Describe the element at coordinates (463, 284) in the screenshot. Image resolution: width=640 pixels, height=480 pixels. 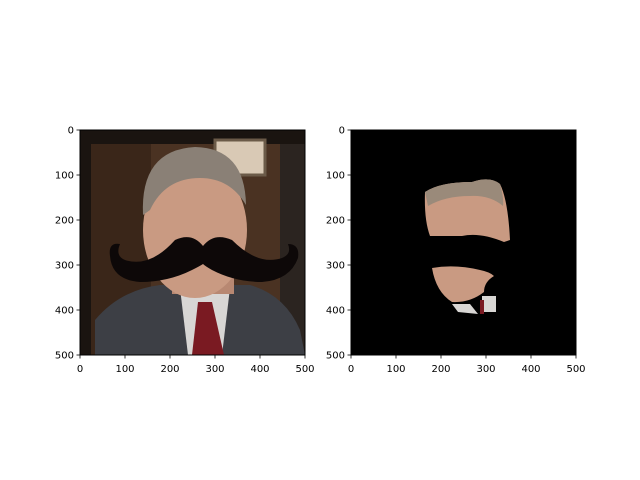
I see `right-face-lower` at that location.